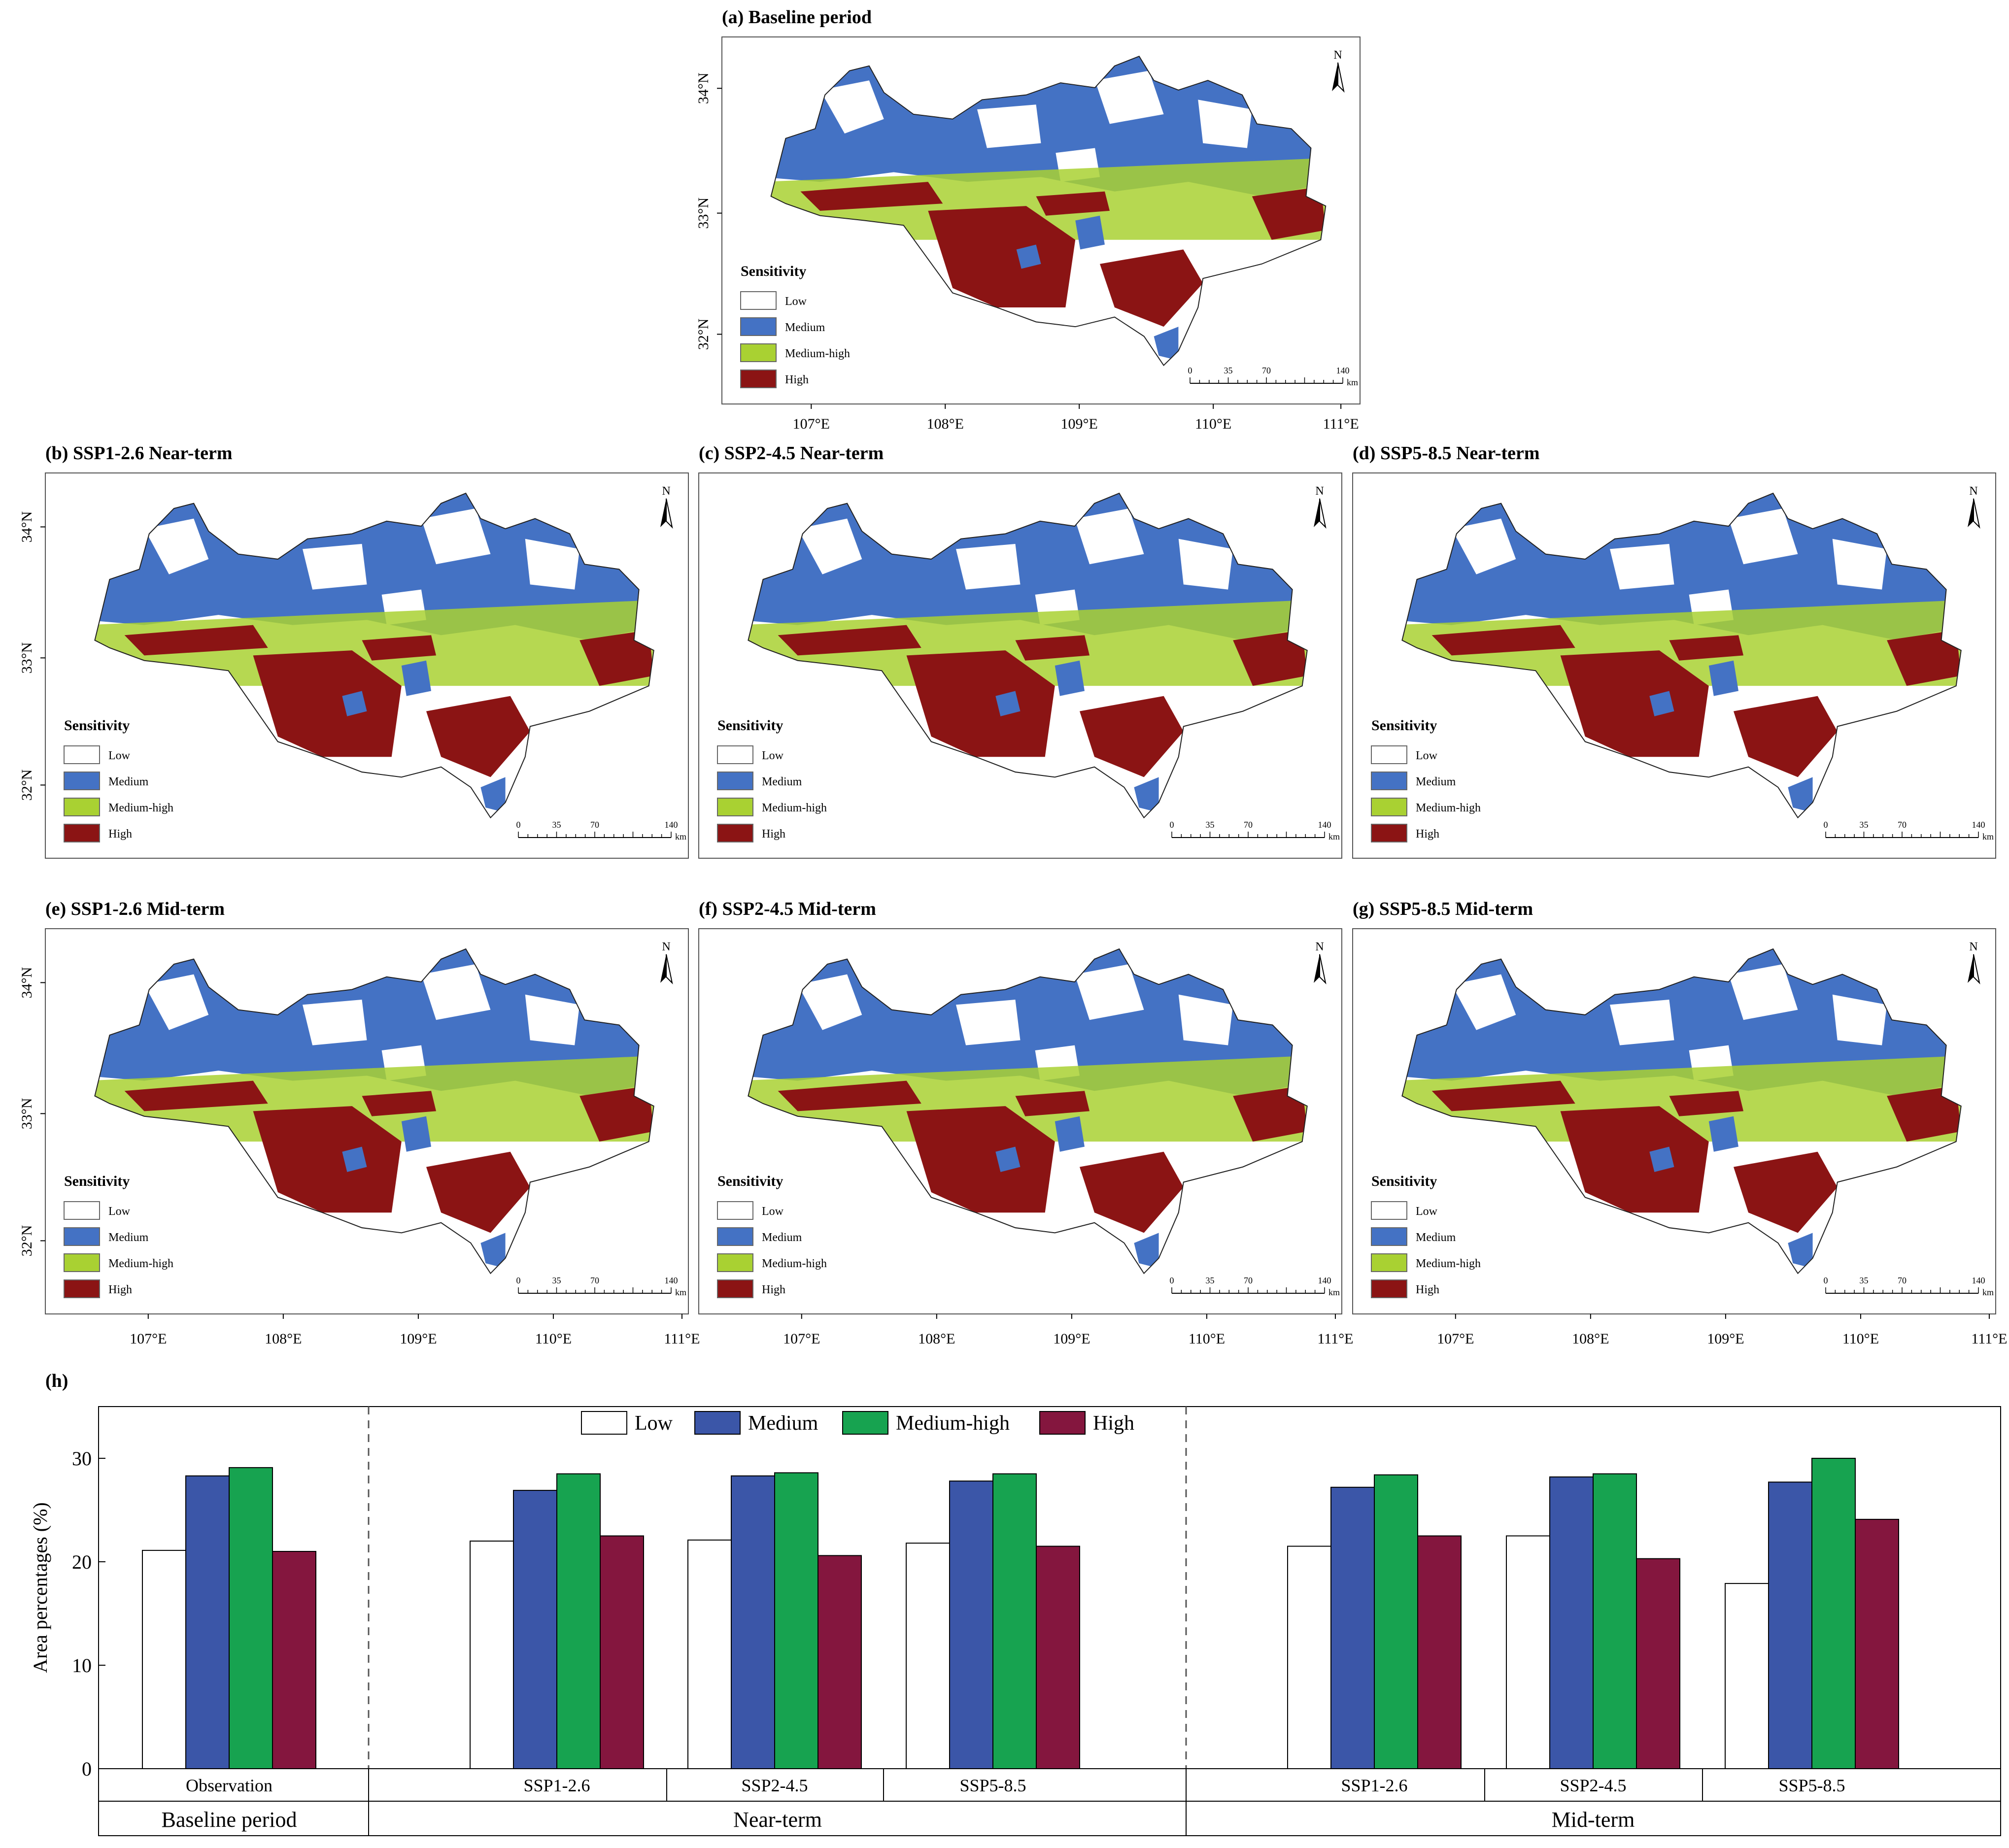  Describe the element at coordinates (926, 1423) in the screenshot. I see `chart-legend-item: Medium-high` at that location.